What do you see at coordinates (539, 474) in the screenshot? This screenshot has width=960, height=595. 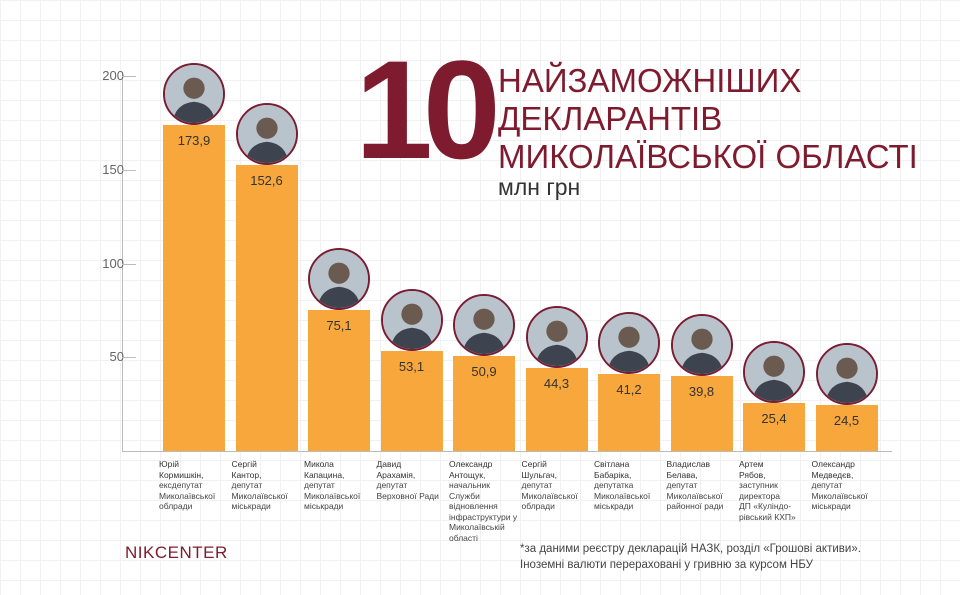 I see `person-name: Шульгач,` at bounding box center [539, 474].